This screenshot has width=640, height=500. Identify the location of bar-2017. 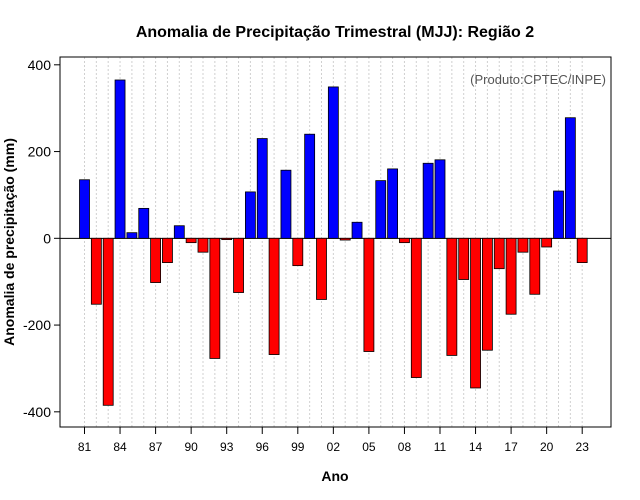
(511, 276).